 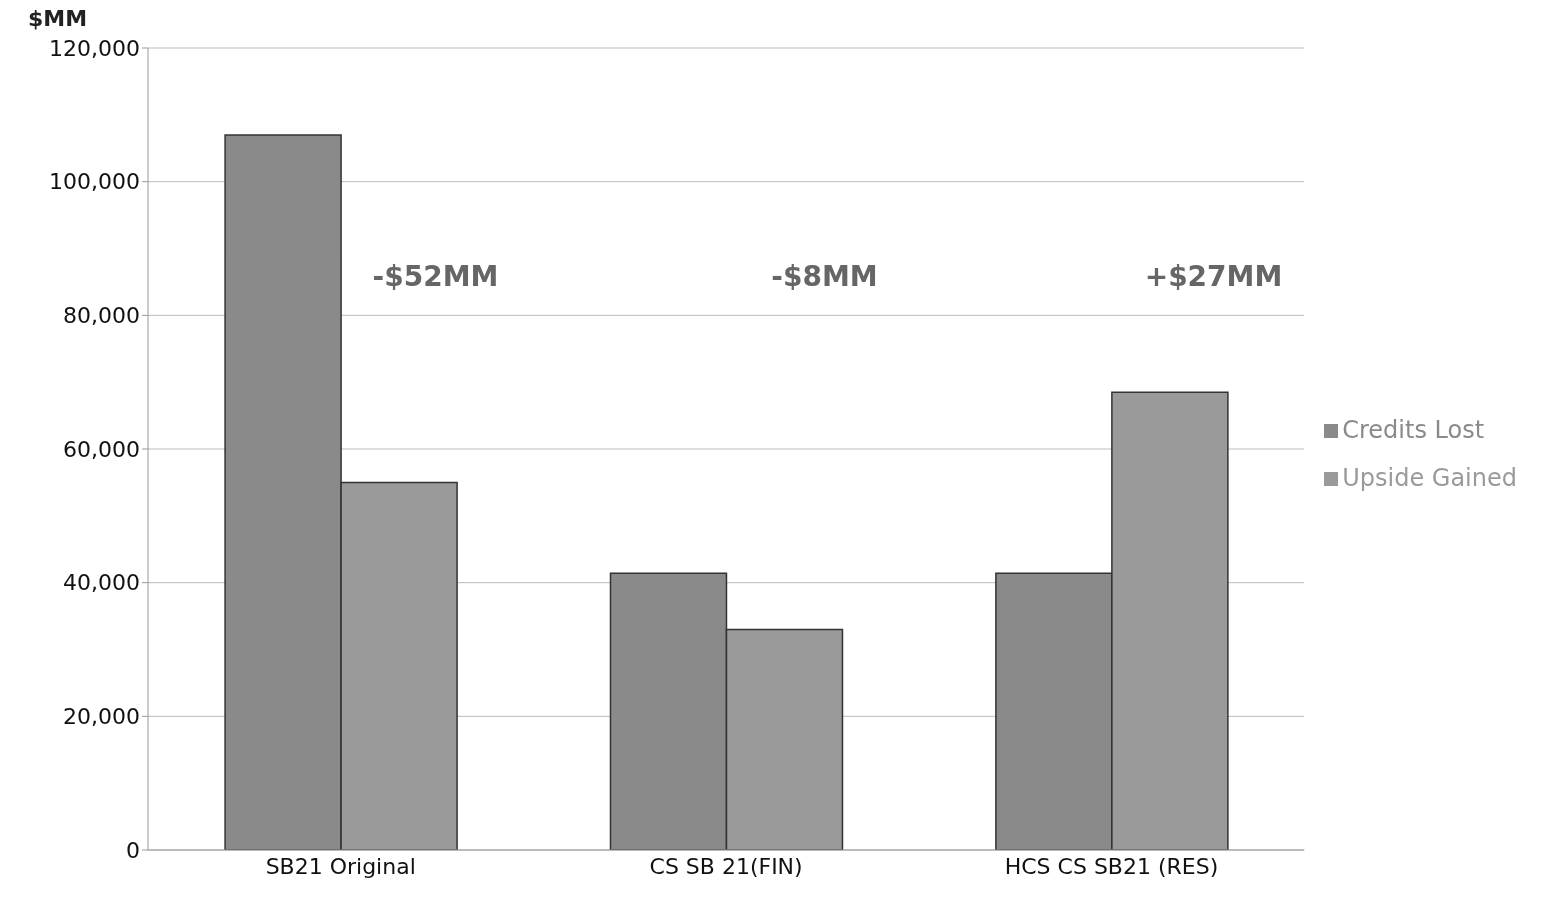 I want to click on y-axis-title: $MM, so click(x=58, y=18).